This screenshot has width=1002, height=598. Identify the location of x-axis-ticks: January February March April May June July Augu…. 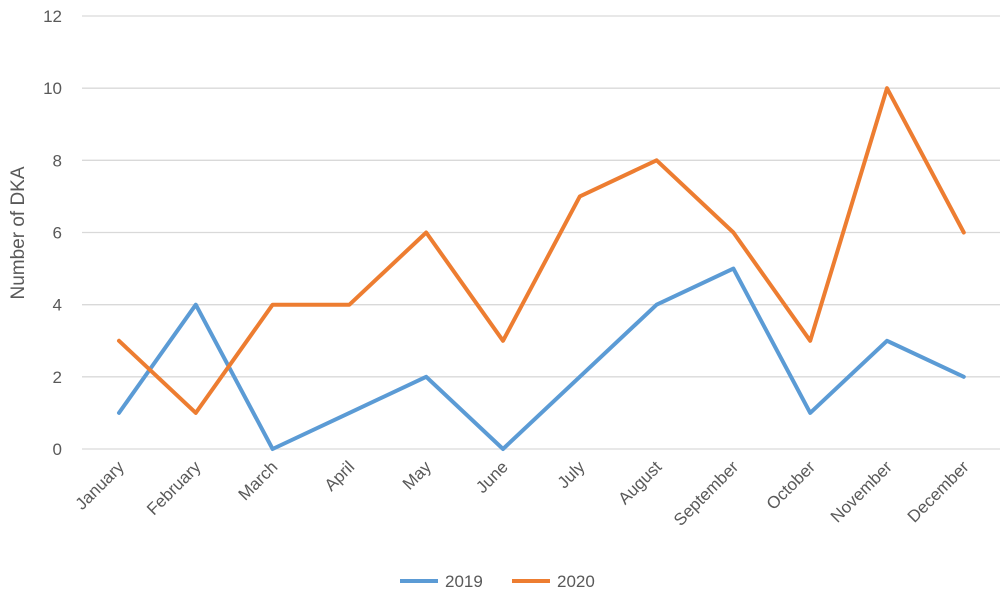
(522, 493).